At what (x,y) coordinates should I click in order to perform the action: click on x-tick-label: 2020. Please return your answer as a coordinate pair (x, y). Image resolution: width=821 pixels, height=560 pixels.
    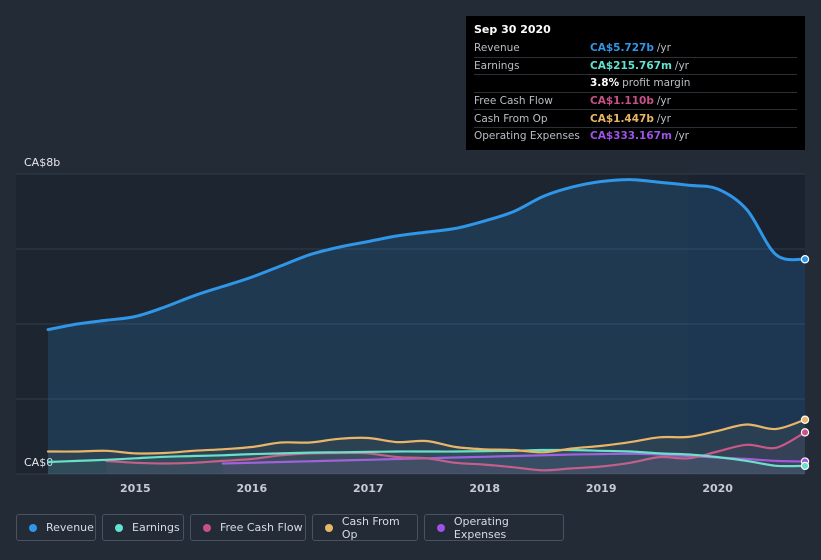
    Looking at the image, I should click on (717, 488).